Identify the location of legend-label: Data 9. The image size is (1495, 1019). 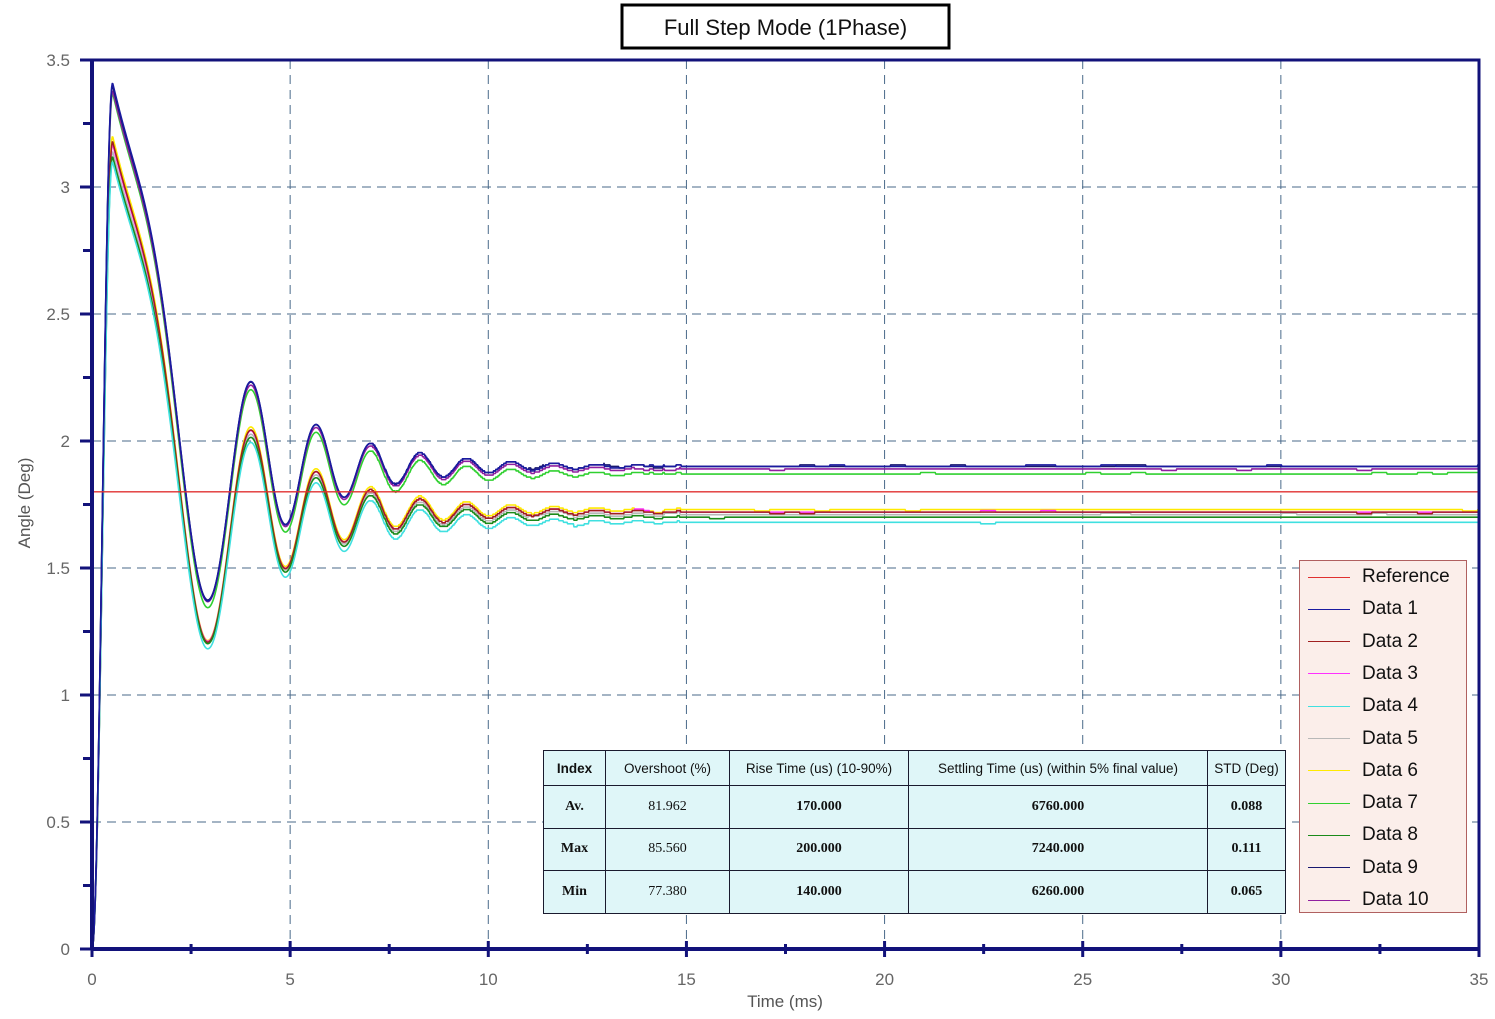
(1390, 867).